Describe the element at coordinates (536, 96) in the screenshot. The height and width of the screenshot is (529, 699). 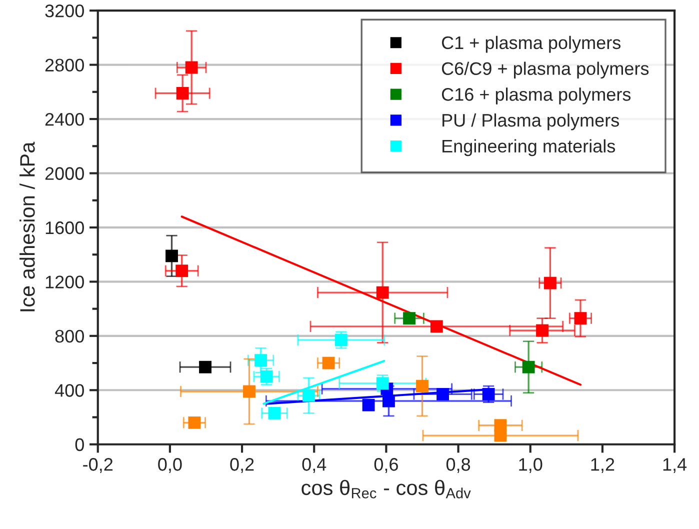
I see `legend-label: C16 + plasma polymers` at that location.